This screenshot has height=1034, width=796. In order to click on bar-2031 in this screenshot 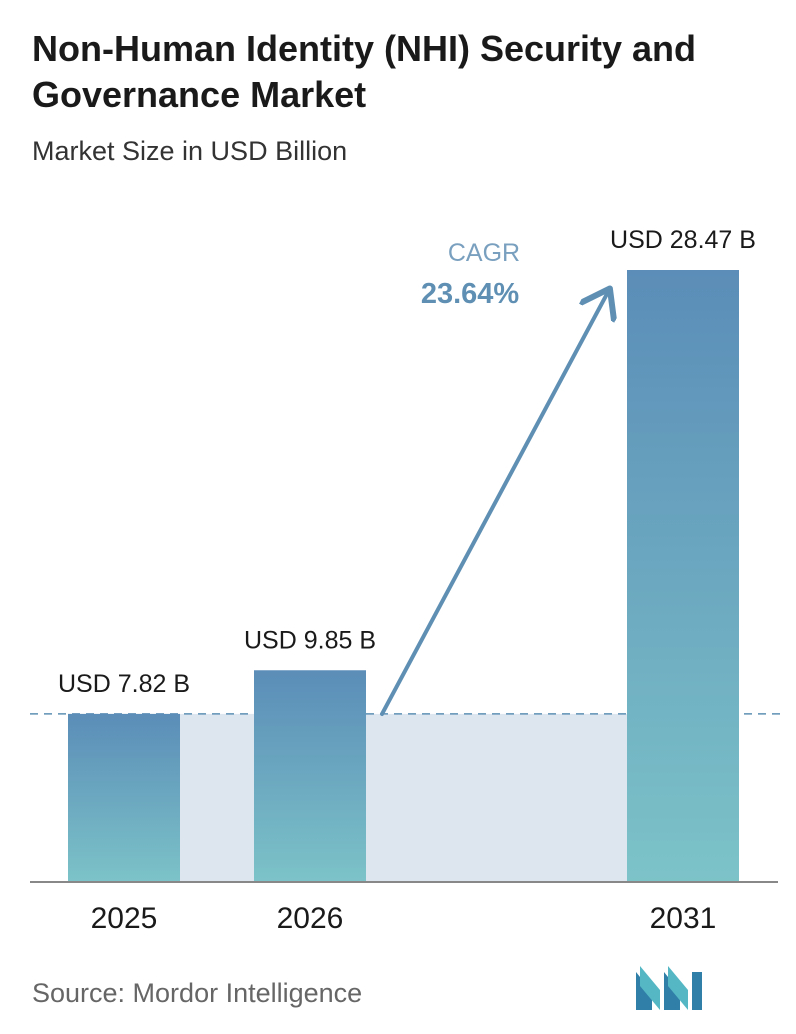, I will do `click(683, 576)`.